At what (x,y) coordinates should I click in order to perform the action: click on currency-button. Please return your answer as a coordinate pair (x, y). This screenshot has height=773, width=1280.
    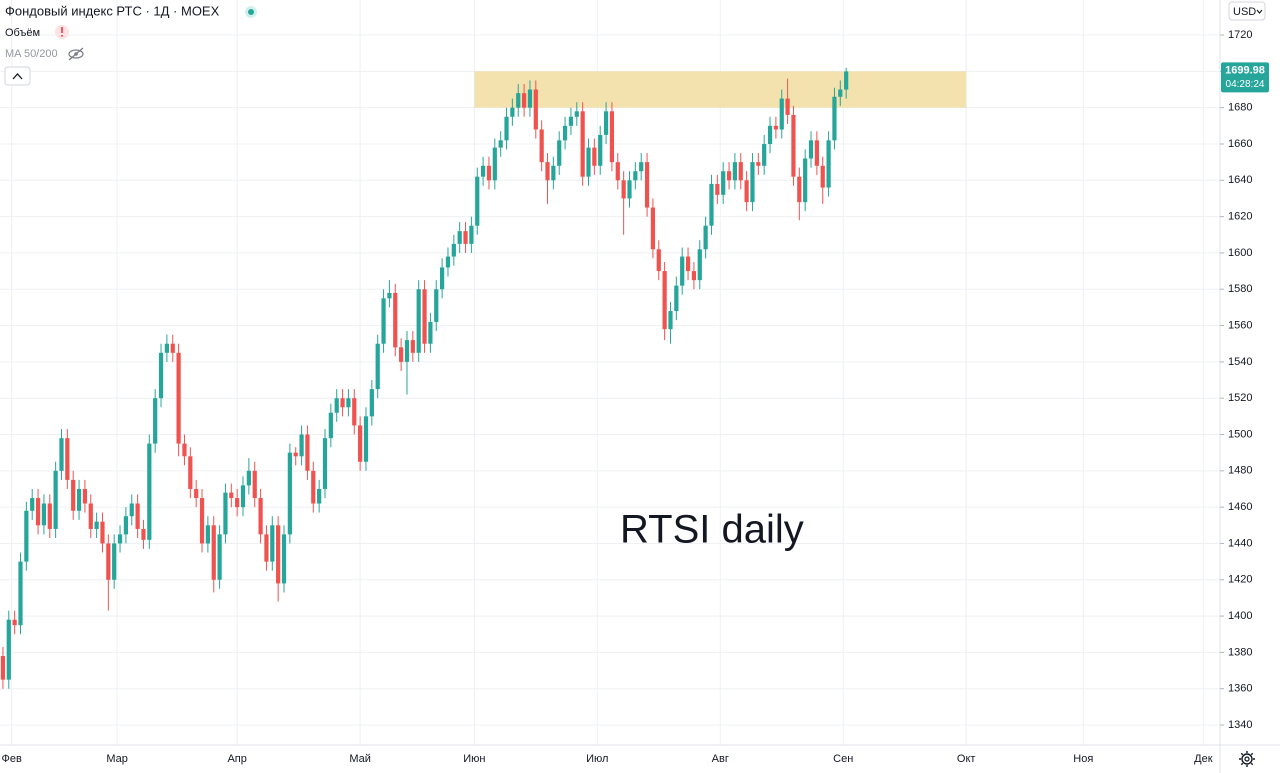
    Looking at the image, I should click on (1247, 11).